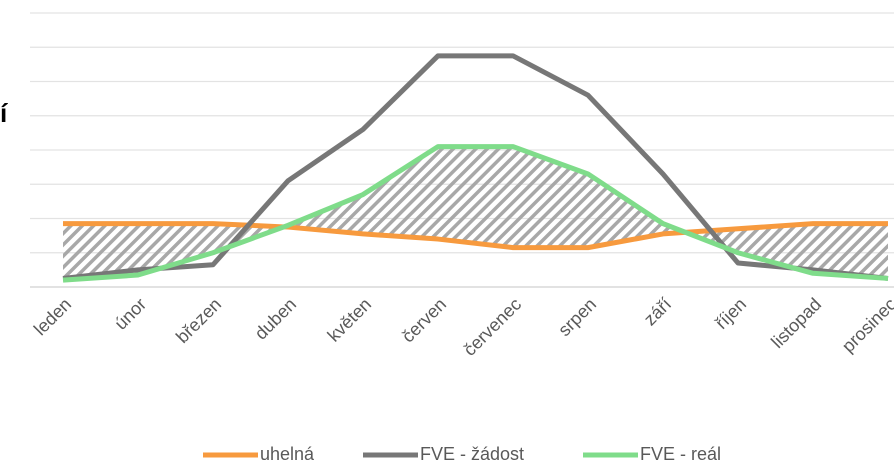 Image resolution: width=894 pixels, height=465 pixels. Describe the element at coordinates (198, 320) in the screenshot. I see `x-tick-label: březen` at that location.